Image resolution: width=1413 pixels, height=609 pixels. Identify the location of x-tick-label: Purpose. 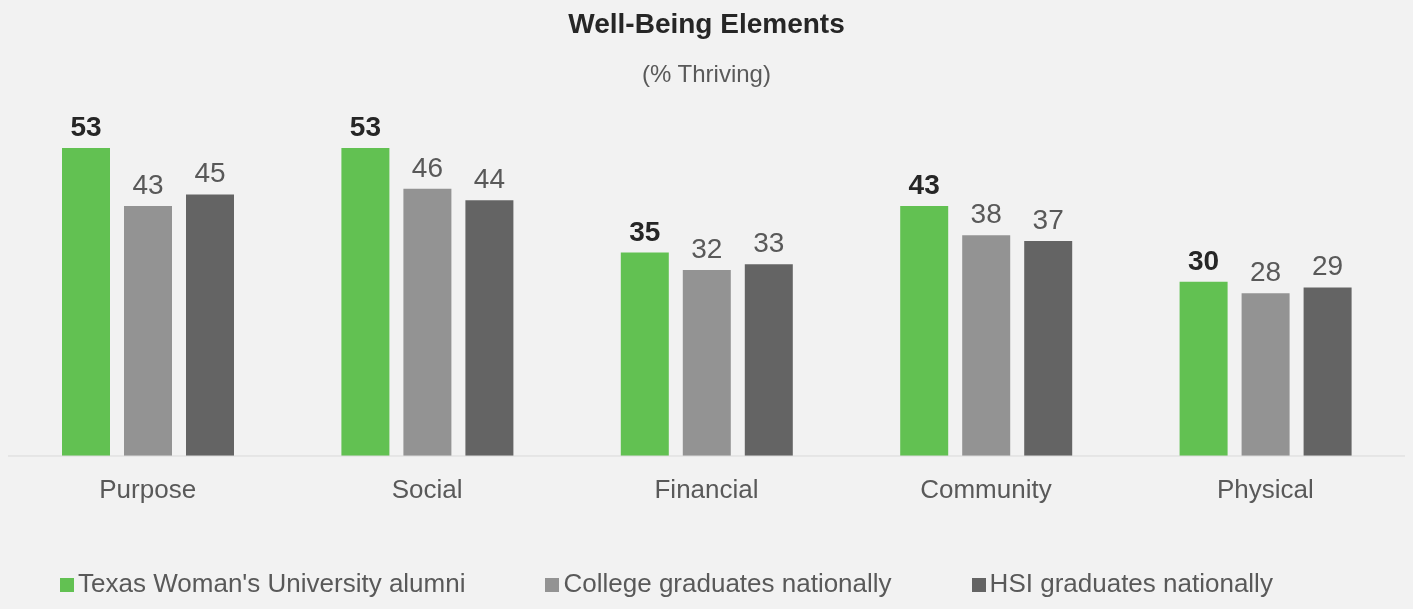
(148, 489).